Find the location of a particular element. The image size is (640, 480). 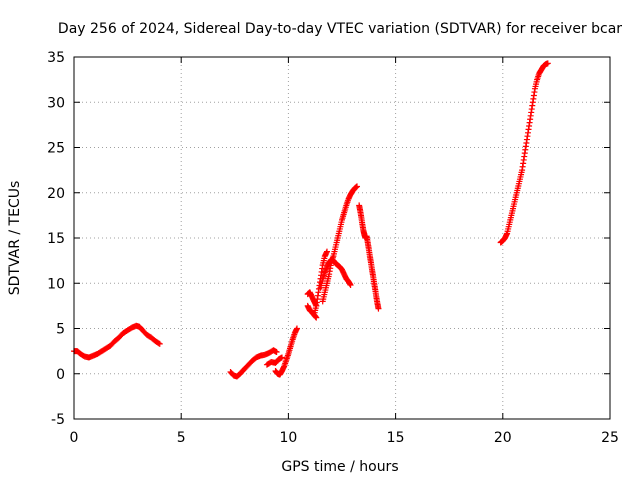

y-tick-label: 35 is located at coordinates (56, 58).